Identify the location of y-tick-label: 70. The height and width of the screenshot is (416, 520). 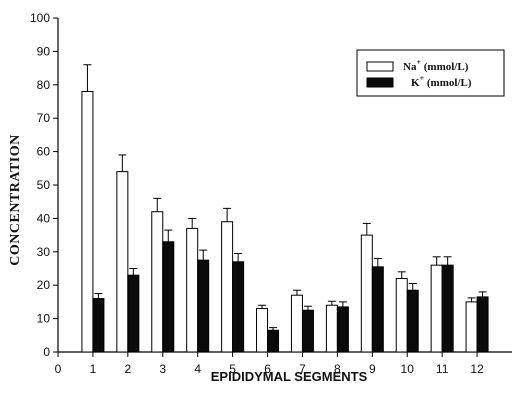
(44, 118).